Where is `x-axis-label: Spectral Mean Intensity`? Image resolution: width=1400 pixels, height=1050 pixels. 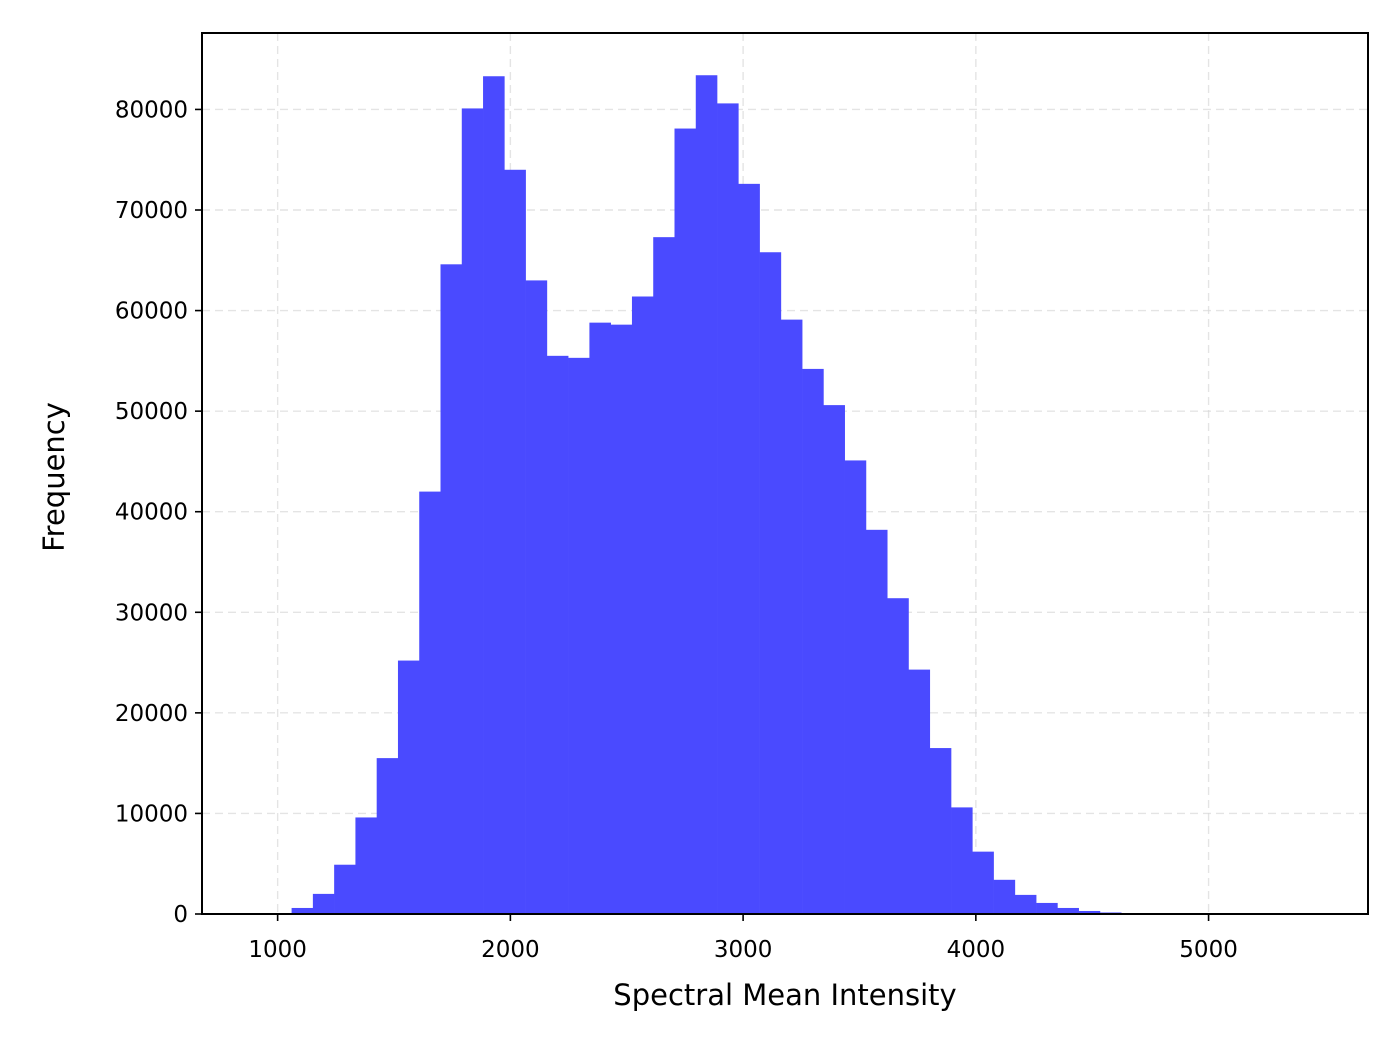 x-axis-label: Spectral Mean Intensity is located at coordinates (784, 995).